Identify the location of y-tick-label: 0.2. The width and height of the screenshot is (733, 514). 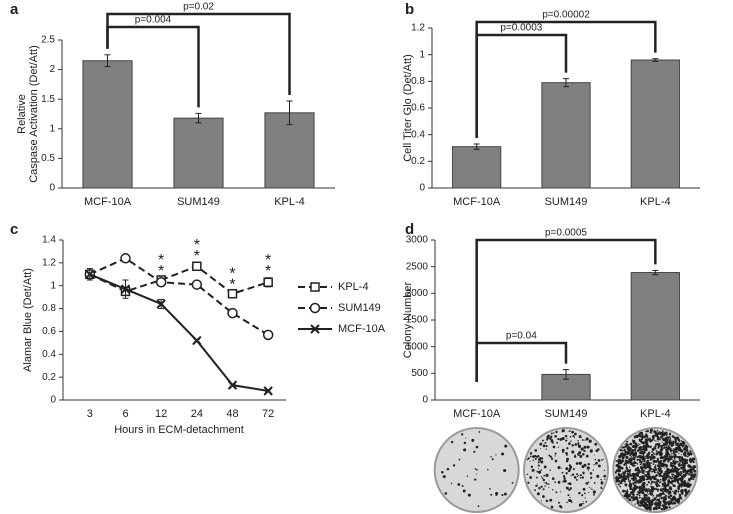
(49, 377).